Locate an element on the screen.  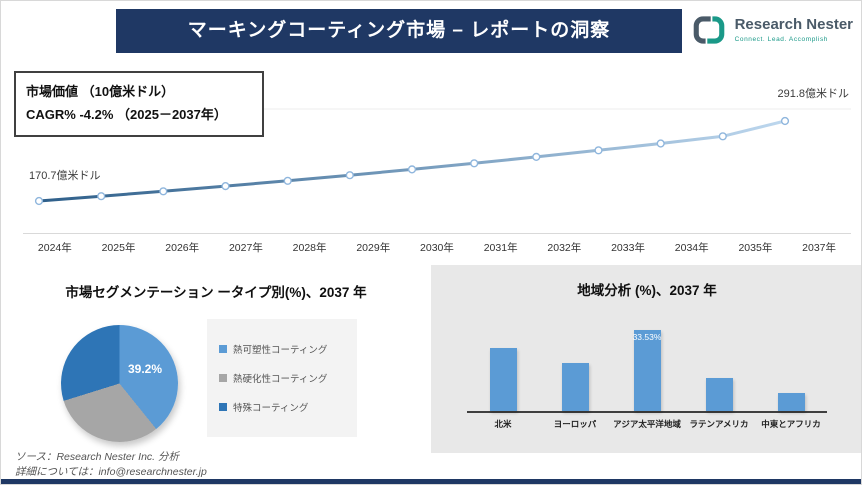
pie-legend-item: 特殊コーティング is located at coordinates (282, 407).